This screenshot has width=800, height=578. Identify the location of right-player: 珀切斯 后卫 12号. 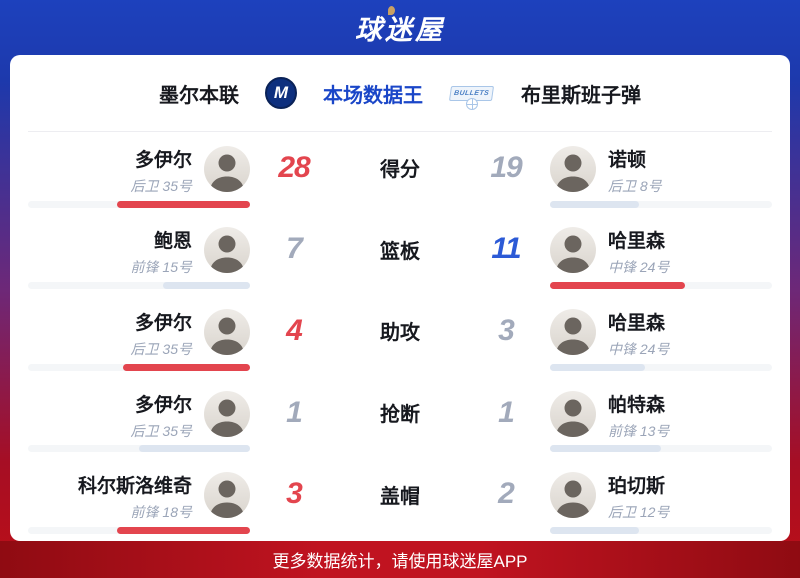
(661, 499).